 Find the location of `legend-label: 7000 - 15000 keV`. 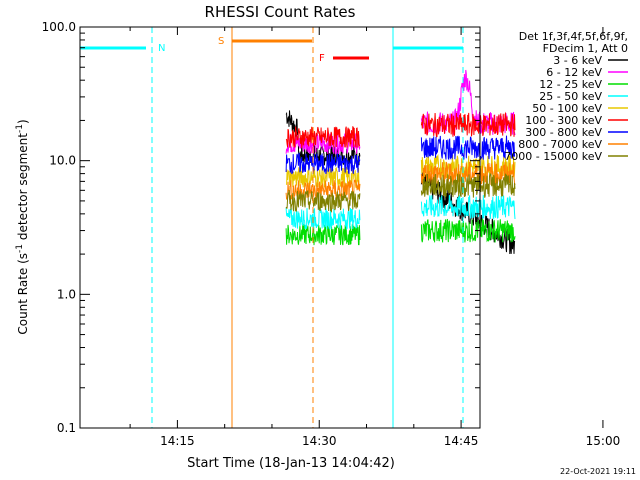

legend-label: 7000 - 15000 keV is located at coordinates (553, 156).